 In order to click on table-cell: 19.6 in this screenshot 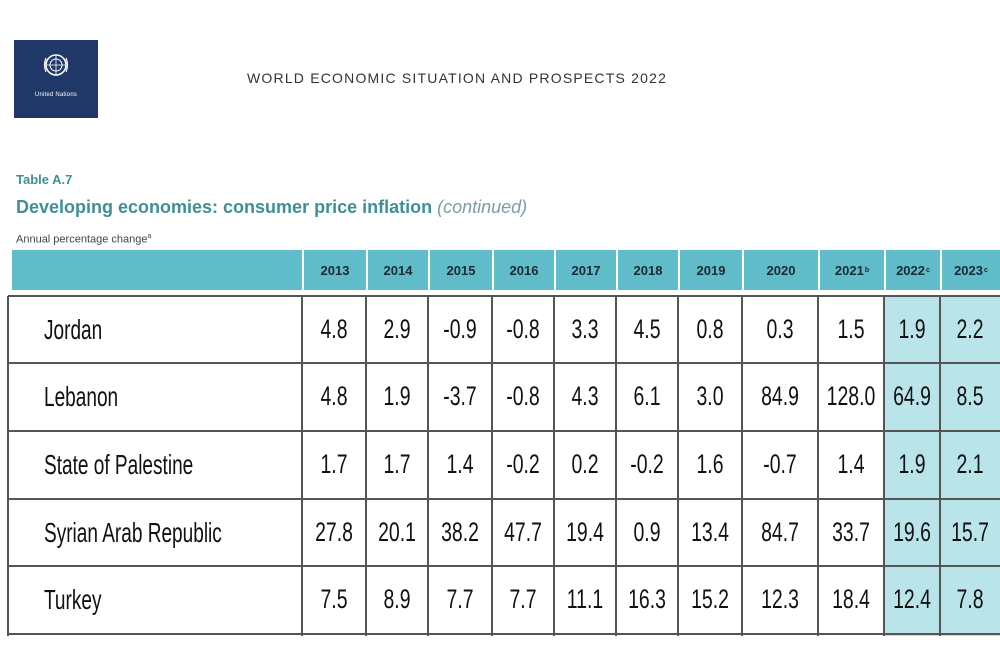, I will do `click(912, 532)`.